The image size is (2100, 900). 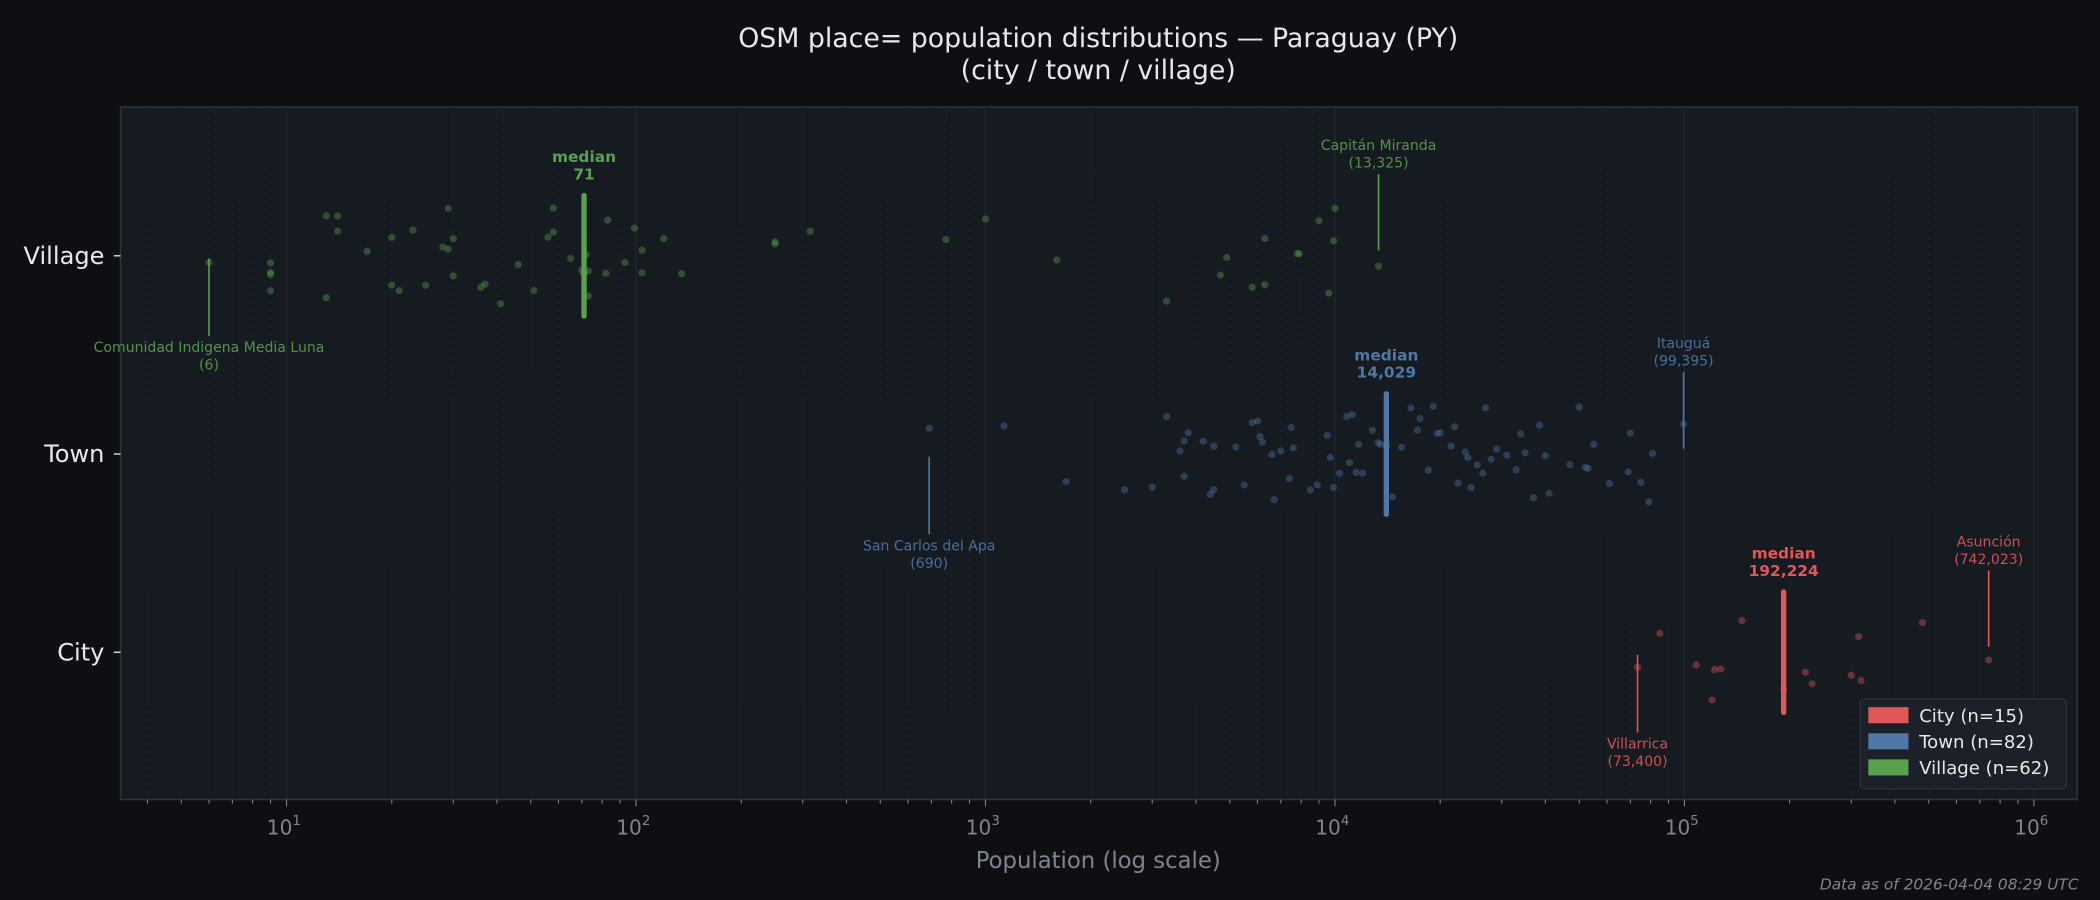 I want to click on legend-swatch-city, so click(x=1888, y=715).